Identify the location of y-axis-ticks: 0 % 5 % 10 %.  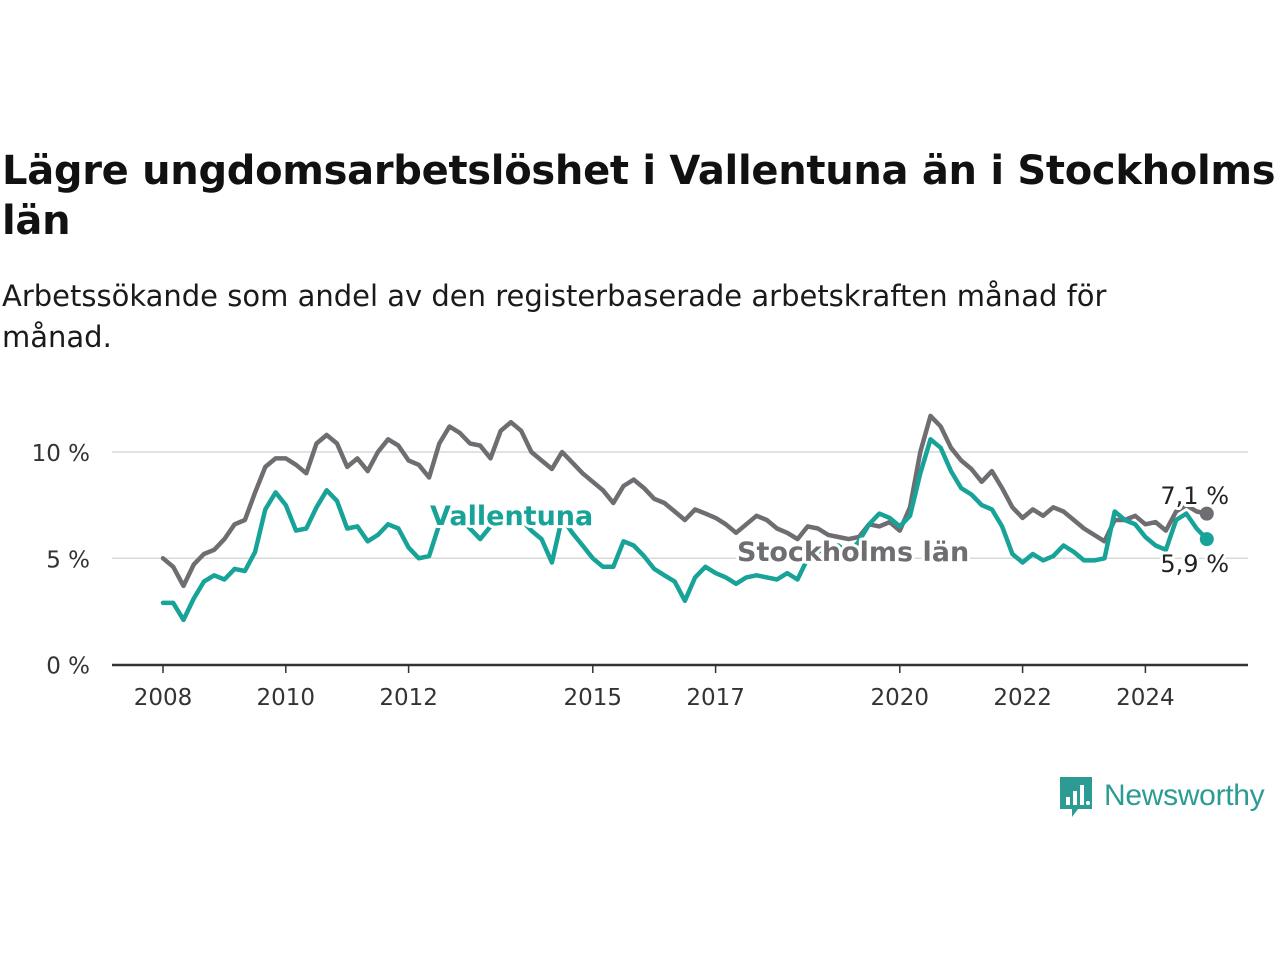
(61, 560).